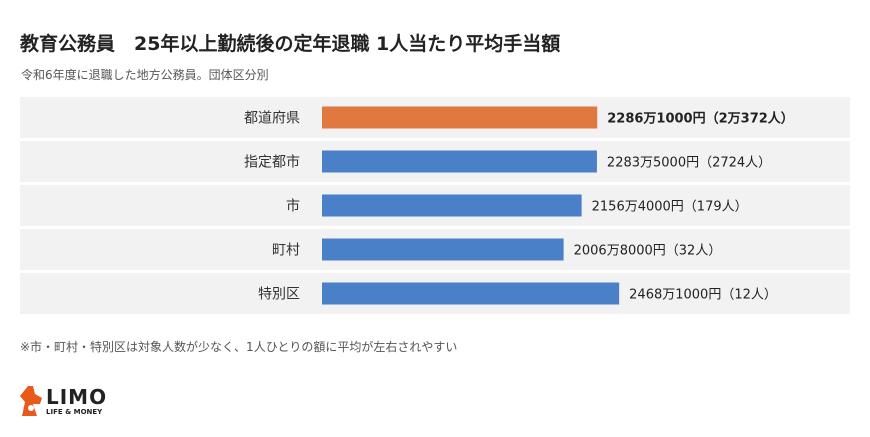  Describe the element at coordinates (145, 75) in the screenshot. I see `chart-subtitle: 令和6年度に退職した地方公務員。団体区分別` at that location.